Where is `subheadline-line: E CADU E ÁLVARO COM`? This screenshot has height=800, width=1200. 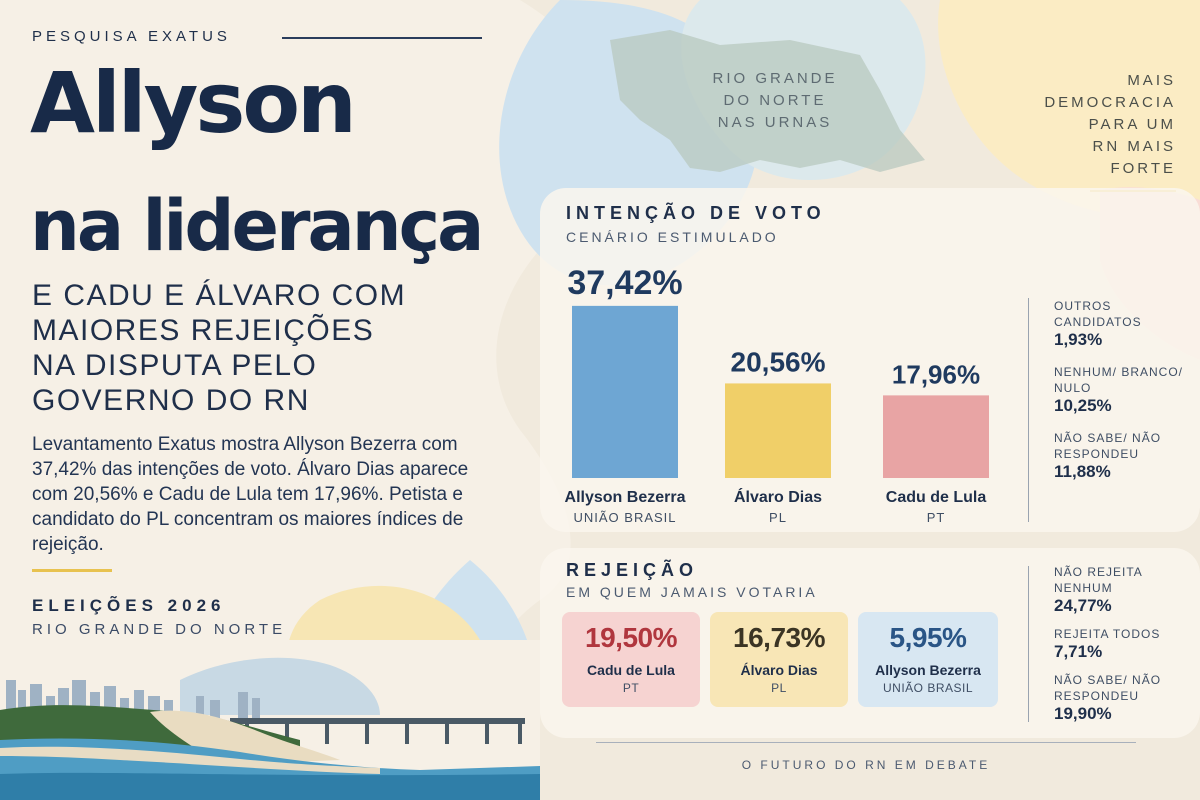 subheadline-line: E CADU E ÁLVARO COM is located at coordinates (219, 295).